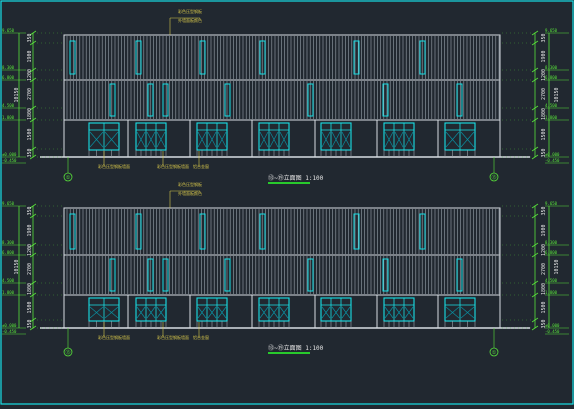  I want to click on bottom-note: 彩色压型钢板墙面, so click(114, 331).